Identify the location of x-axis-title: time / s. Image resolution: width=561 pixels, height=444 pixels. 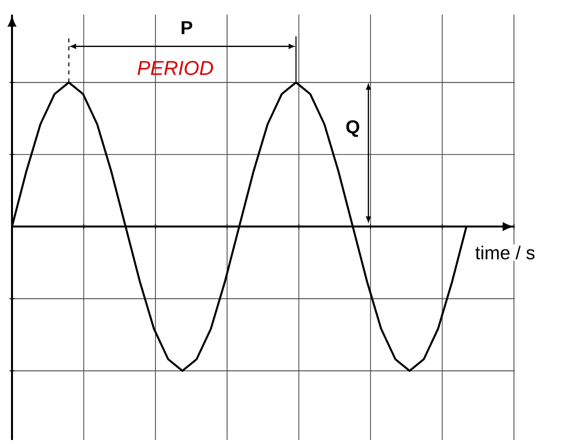
(505, 253).